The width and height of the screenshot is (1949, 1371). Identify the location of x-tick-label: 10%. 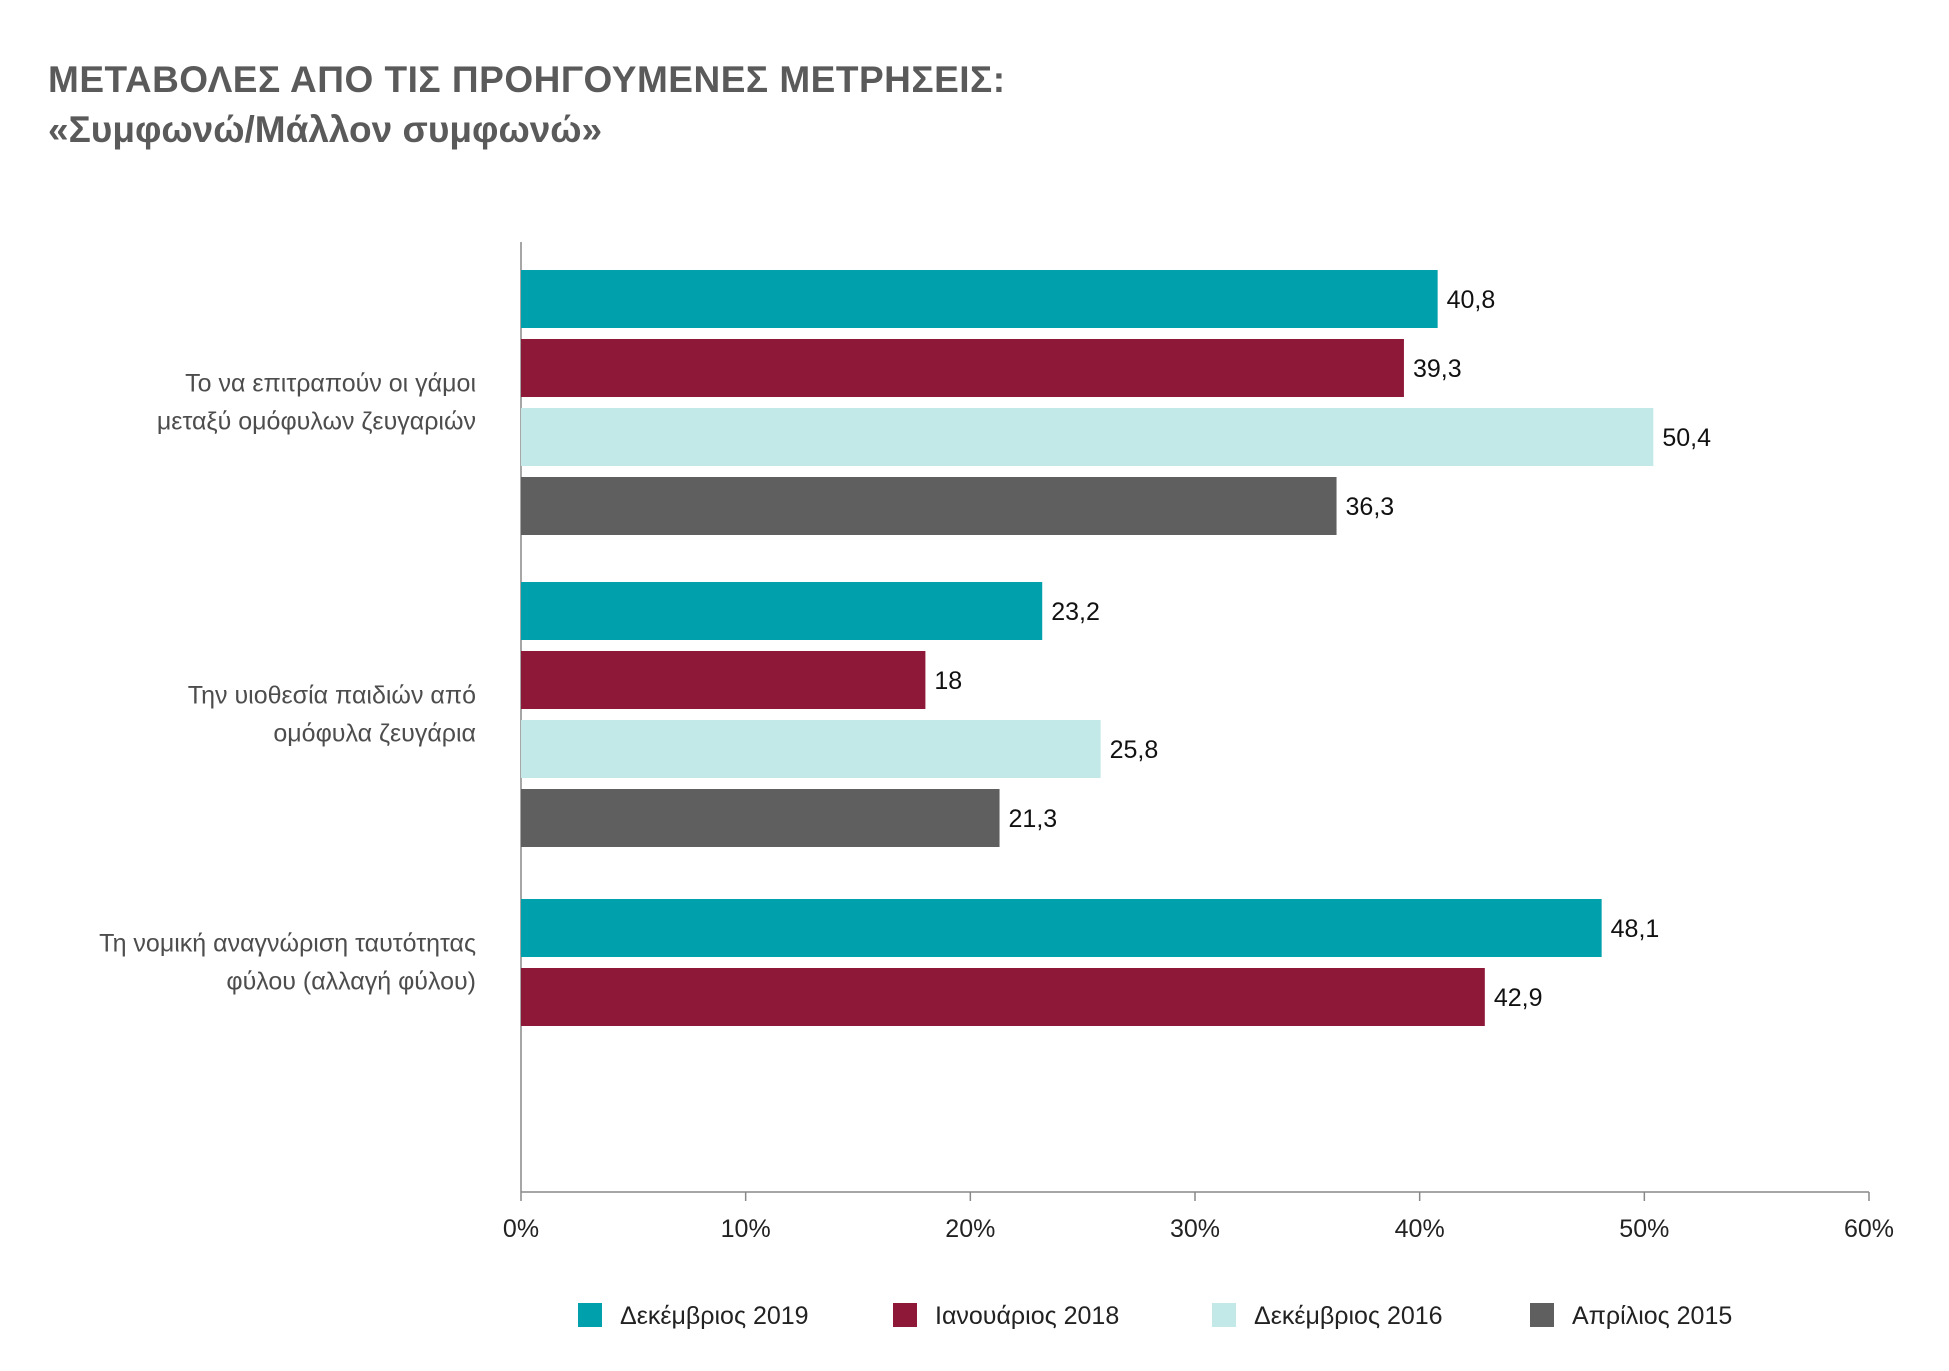
(746, 1229).